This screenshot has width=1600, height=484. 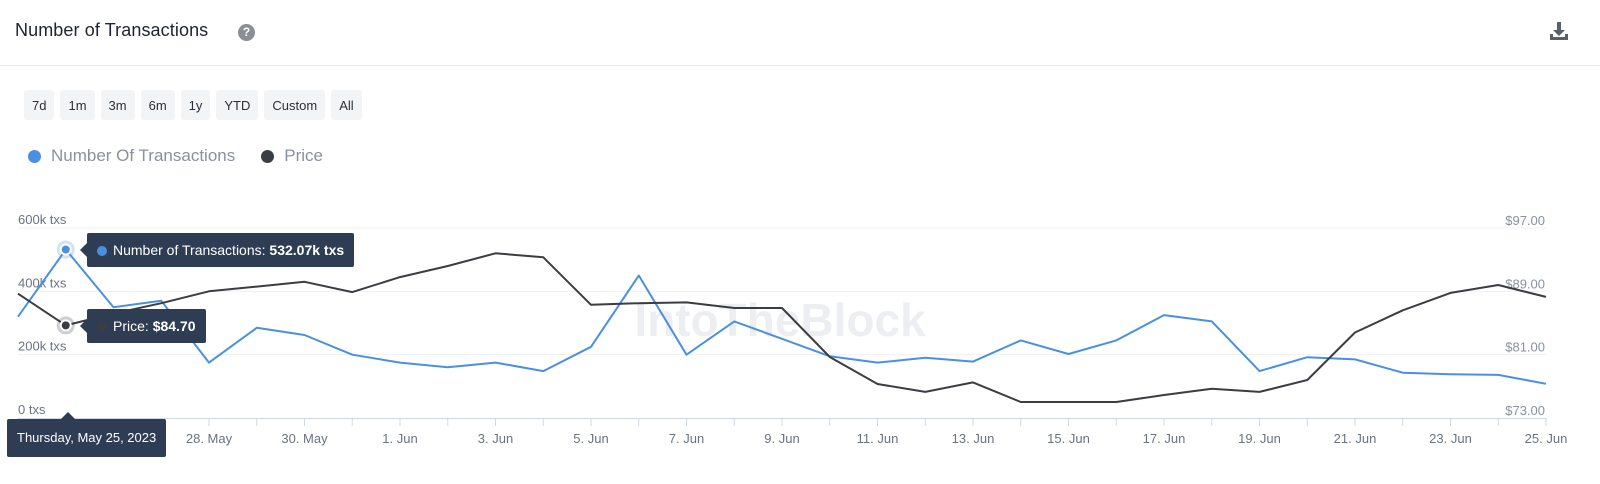 I want to click on range-7d-button: 7d, so click(x=39, y=105).